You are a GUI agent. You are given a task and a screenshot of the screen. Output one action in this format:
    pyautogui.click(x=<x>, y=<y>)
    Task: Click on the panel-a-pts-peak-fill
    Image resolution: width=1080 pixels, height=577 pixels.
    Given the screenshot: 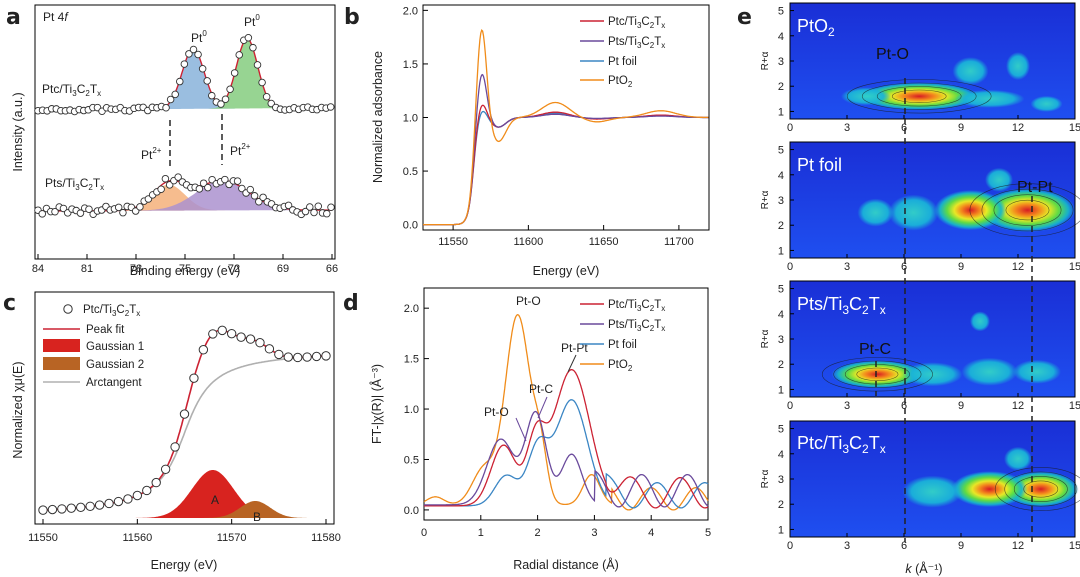 What is the action you would take?
    pyautogui.click(x=185, y=197)
    